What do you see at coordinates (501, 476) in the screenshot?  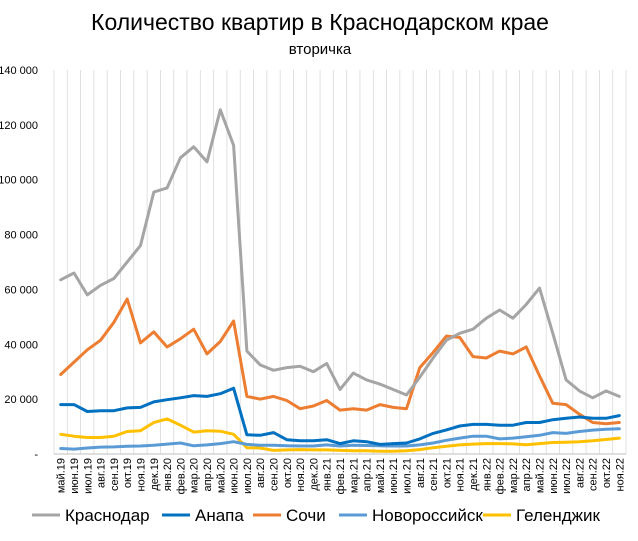 I see `x-tick-label: фев.22` at bounding box center [501, 476].